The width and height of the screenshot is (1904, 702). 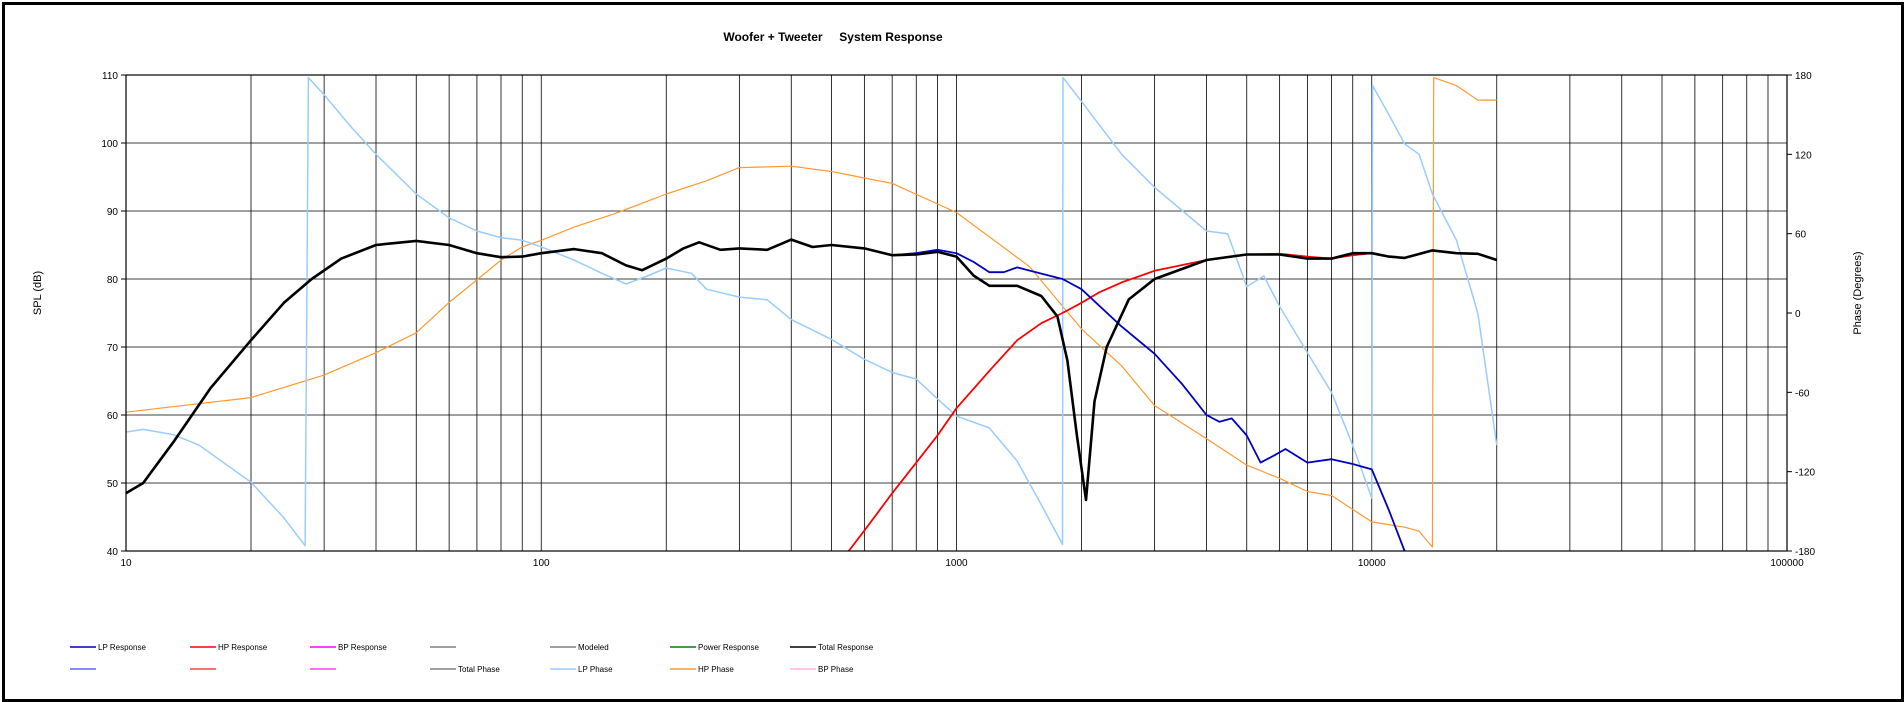 What do you see at coordinates (1372, 563) in the screenshot?
I see `x-tick-label: 10000` at bounding box center [1372, 563].